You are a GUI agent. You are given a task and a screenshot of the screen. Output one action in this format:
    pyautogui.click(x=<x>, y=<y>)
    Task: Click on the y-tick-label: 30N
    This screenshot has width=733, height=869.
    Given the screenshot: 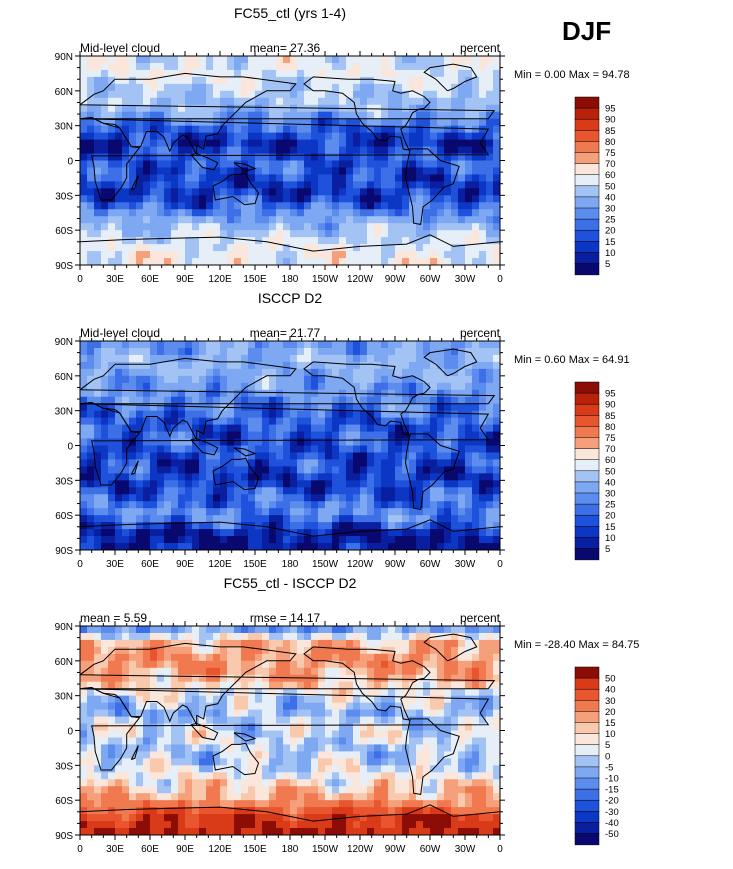 What is the action you would take?
    pyautogui.click(x=64, y=127)
    